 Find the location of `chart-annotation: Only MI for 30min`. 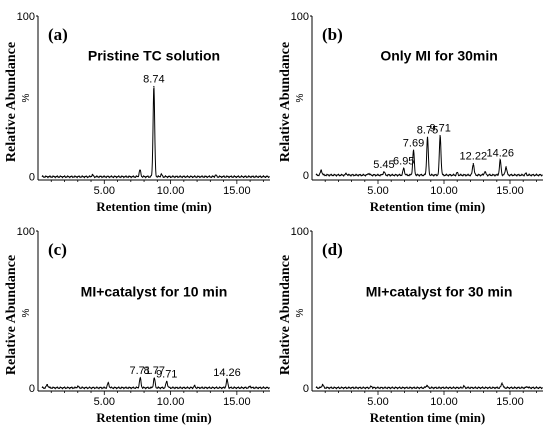

chart-annotation: Only MI for 30min is located at coordinates (438, 55).